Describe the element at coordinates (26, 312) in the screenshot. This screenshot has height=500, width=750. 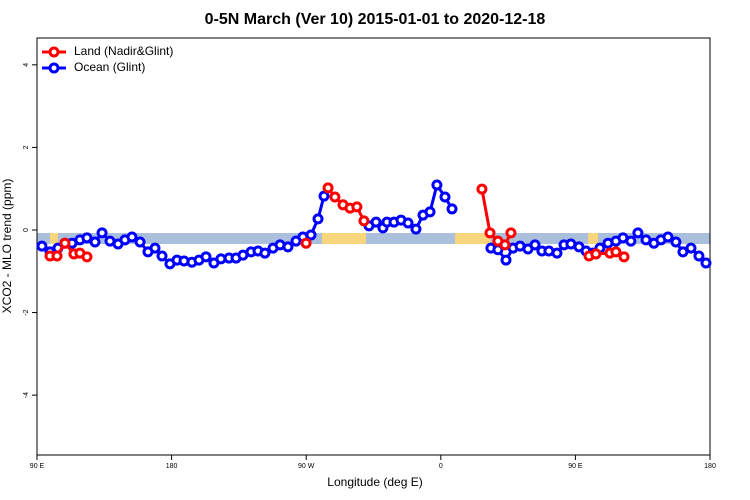
I see `y-tick-label: -2` at that location.